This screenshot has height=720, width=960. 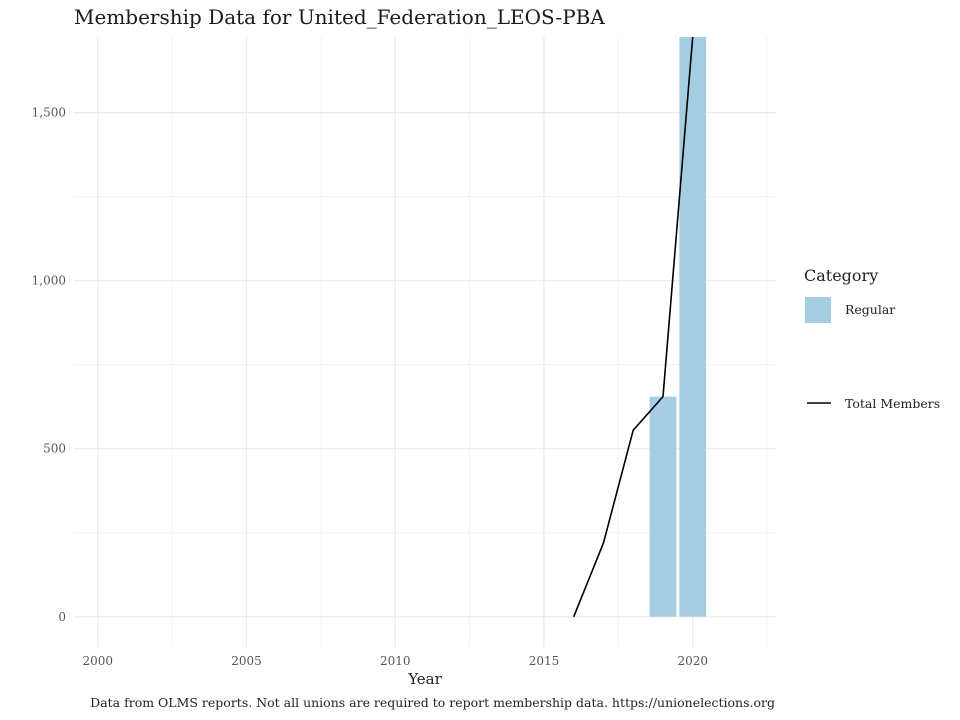 I want to click on legend: Category Regular Total Members, so click(x=872, y=338).